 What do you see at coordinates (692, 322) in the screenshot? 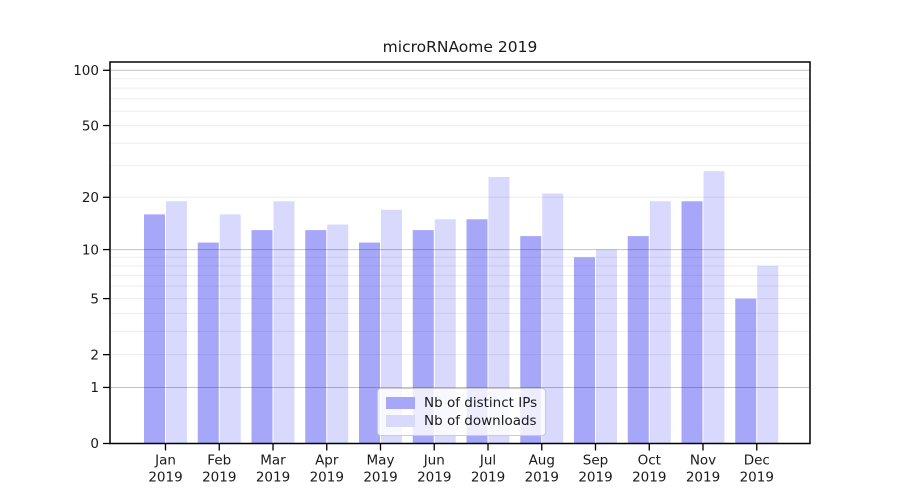
I see `bar-distinct-ips-nov` at bounding box center [692, 322].